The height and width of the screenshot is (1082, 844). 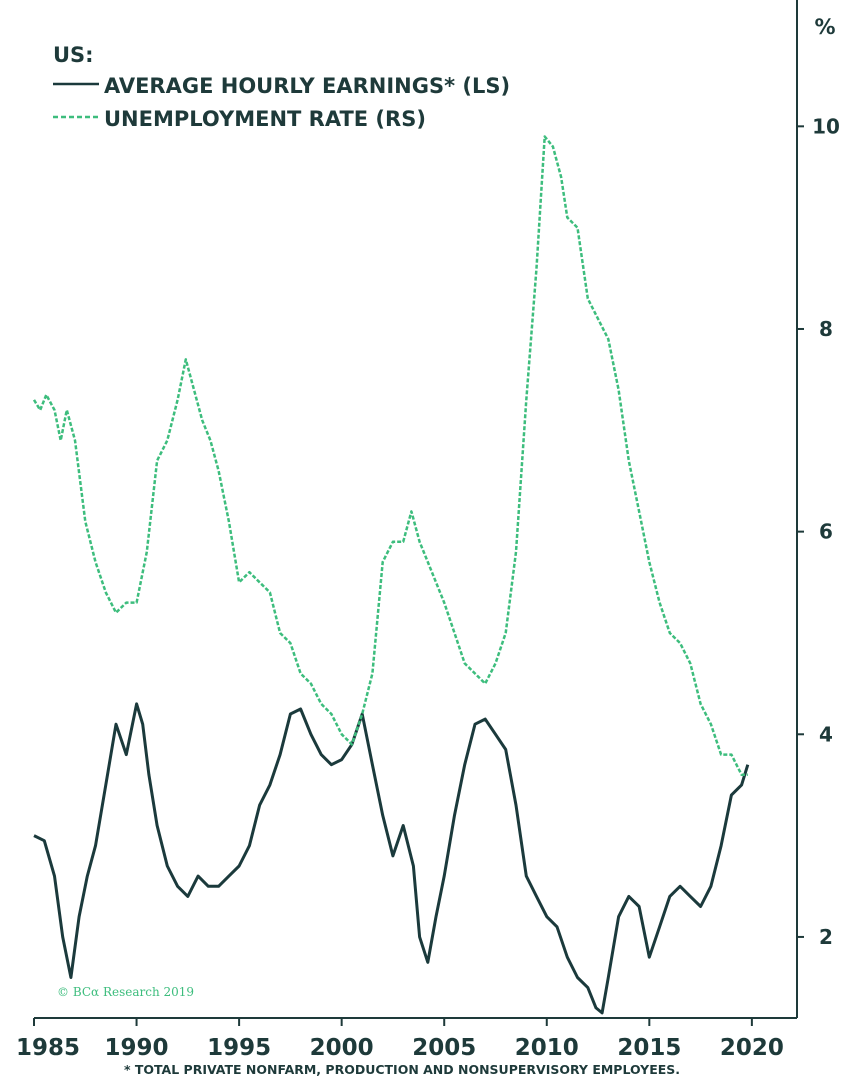 I want to click on right-axis-unit: %, so click(x=824, y=27).